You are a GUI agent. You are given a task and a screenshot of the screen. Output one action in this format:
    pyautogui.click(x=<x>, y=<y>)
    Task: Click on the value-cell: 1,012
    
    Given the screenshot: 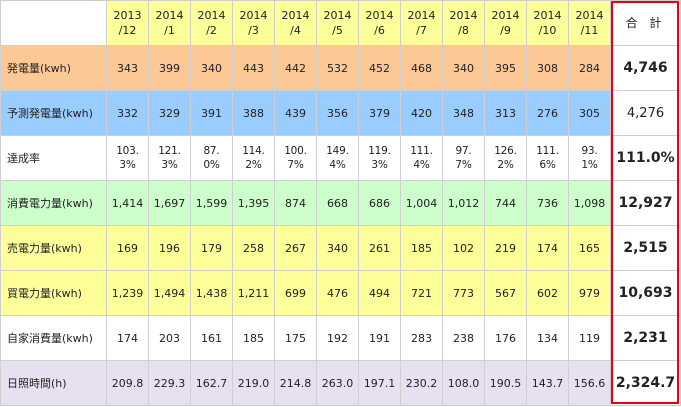 What is the action you would take?
    pyautogui.click(x=463, y=203)
    